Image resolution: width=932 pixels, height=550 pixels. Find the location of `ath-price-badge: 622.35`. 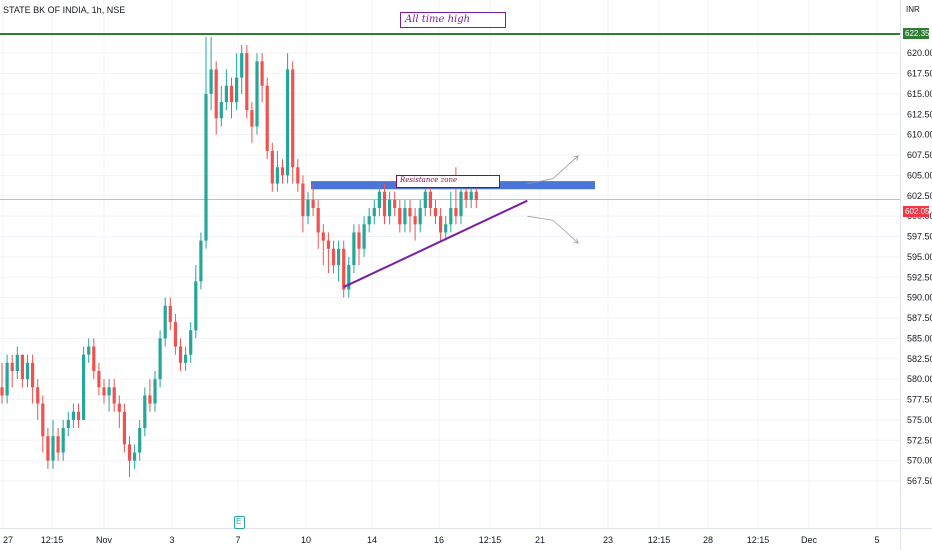

ath-price-badge: 622.35 is located at coordinates (916, 33).